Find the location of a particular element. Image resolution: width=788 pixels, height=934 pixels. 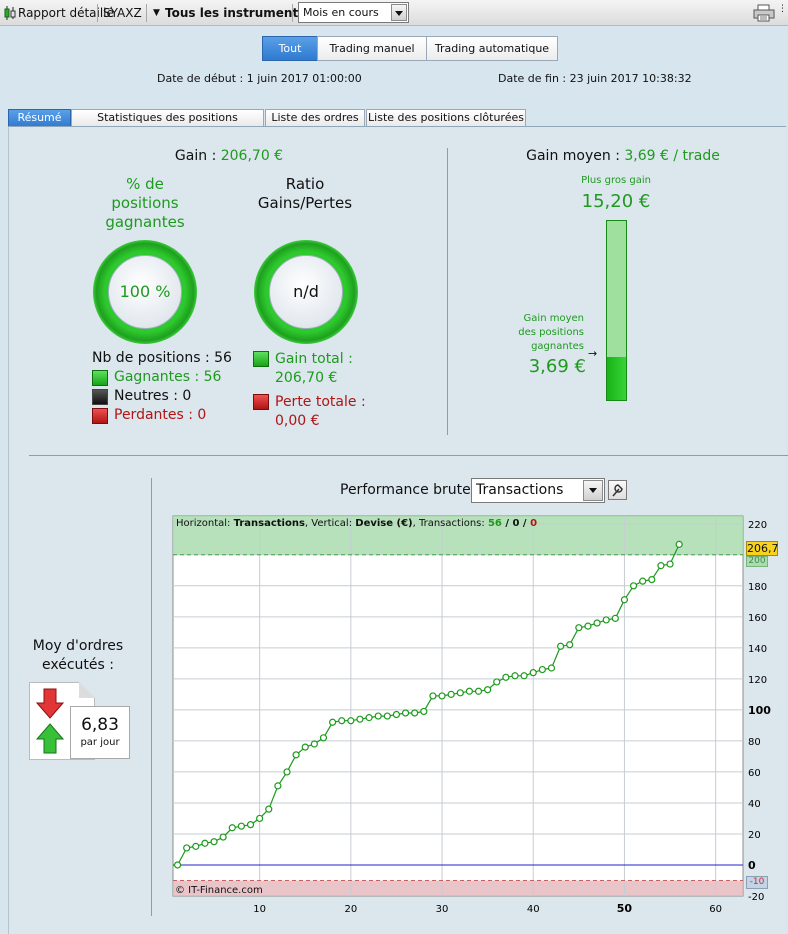

start-date: Date de début : 1 juin 2017 01:00:00 is located at coordinates (259, 78).